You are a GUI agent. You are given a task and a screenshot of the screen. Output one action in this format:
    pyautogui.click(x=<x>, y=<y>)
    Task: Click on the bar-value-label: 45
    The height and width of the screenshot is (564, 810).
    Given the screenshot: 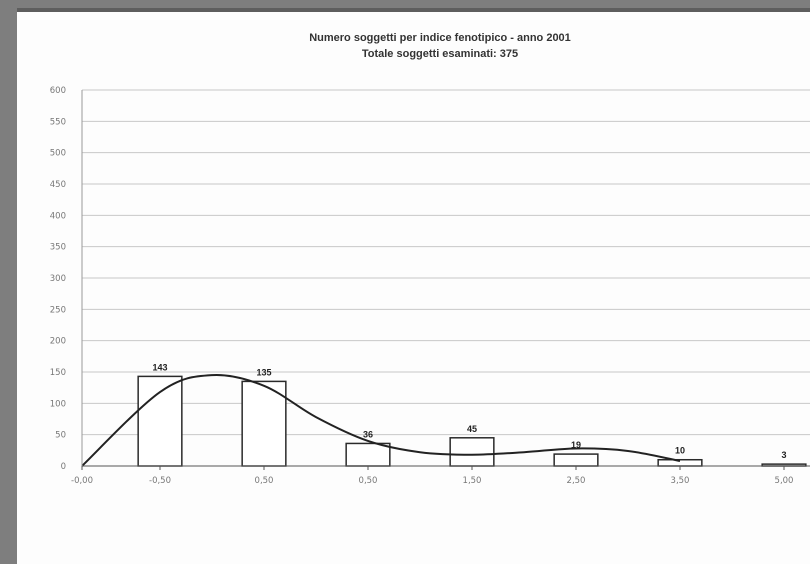 What is the action you would take?
    pyautogui.click(x=472, y=429)
    